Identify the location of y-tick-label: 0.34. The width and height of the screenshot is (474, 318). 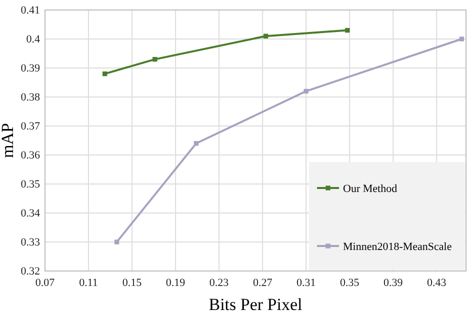
(30, 214).